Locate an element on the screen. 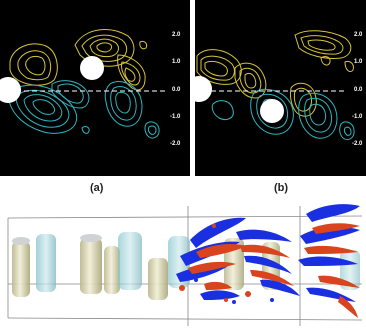 Image resolution: width=366 pixels, height=331 pixels. cylinder-upstream-a is located at coordinates (10, 90).